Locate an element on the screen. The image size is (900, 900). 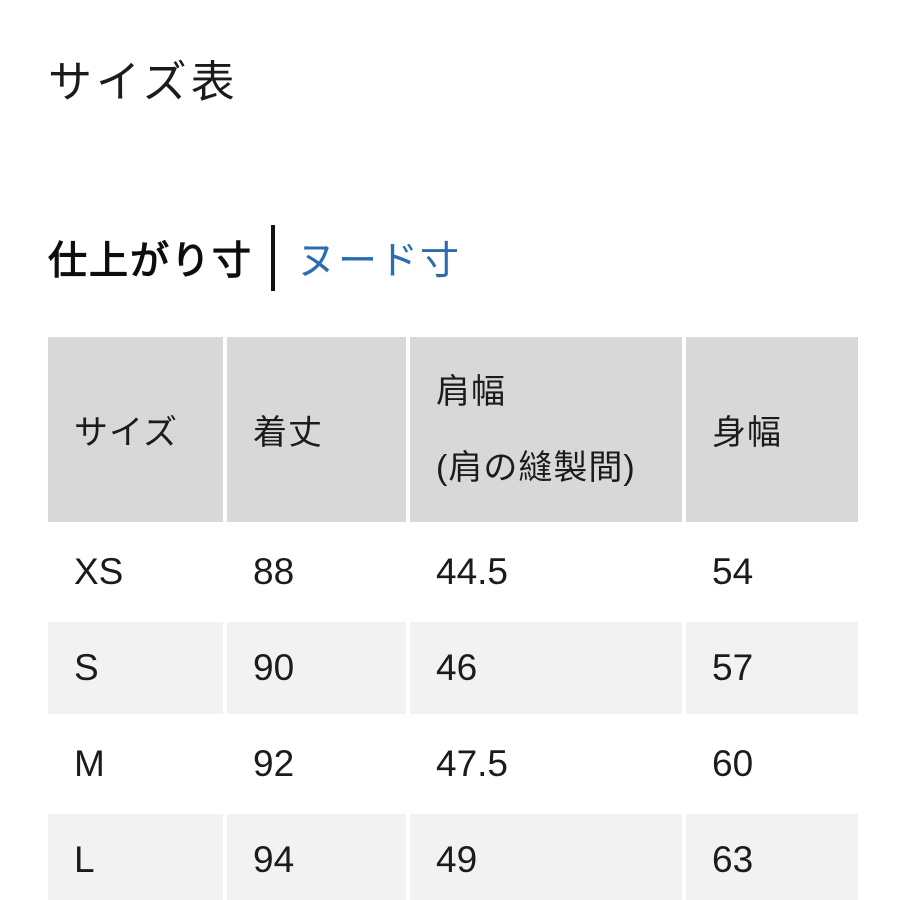
tab-finished-measurements: 仕上がり寸 is located at coordinates (151, 261).